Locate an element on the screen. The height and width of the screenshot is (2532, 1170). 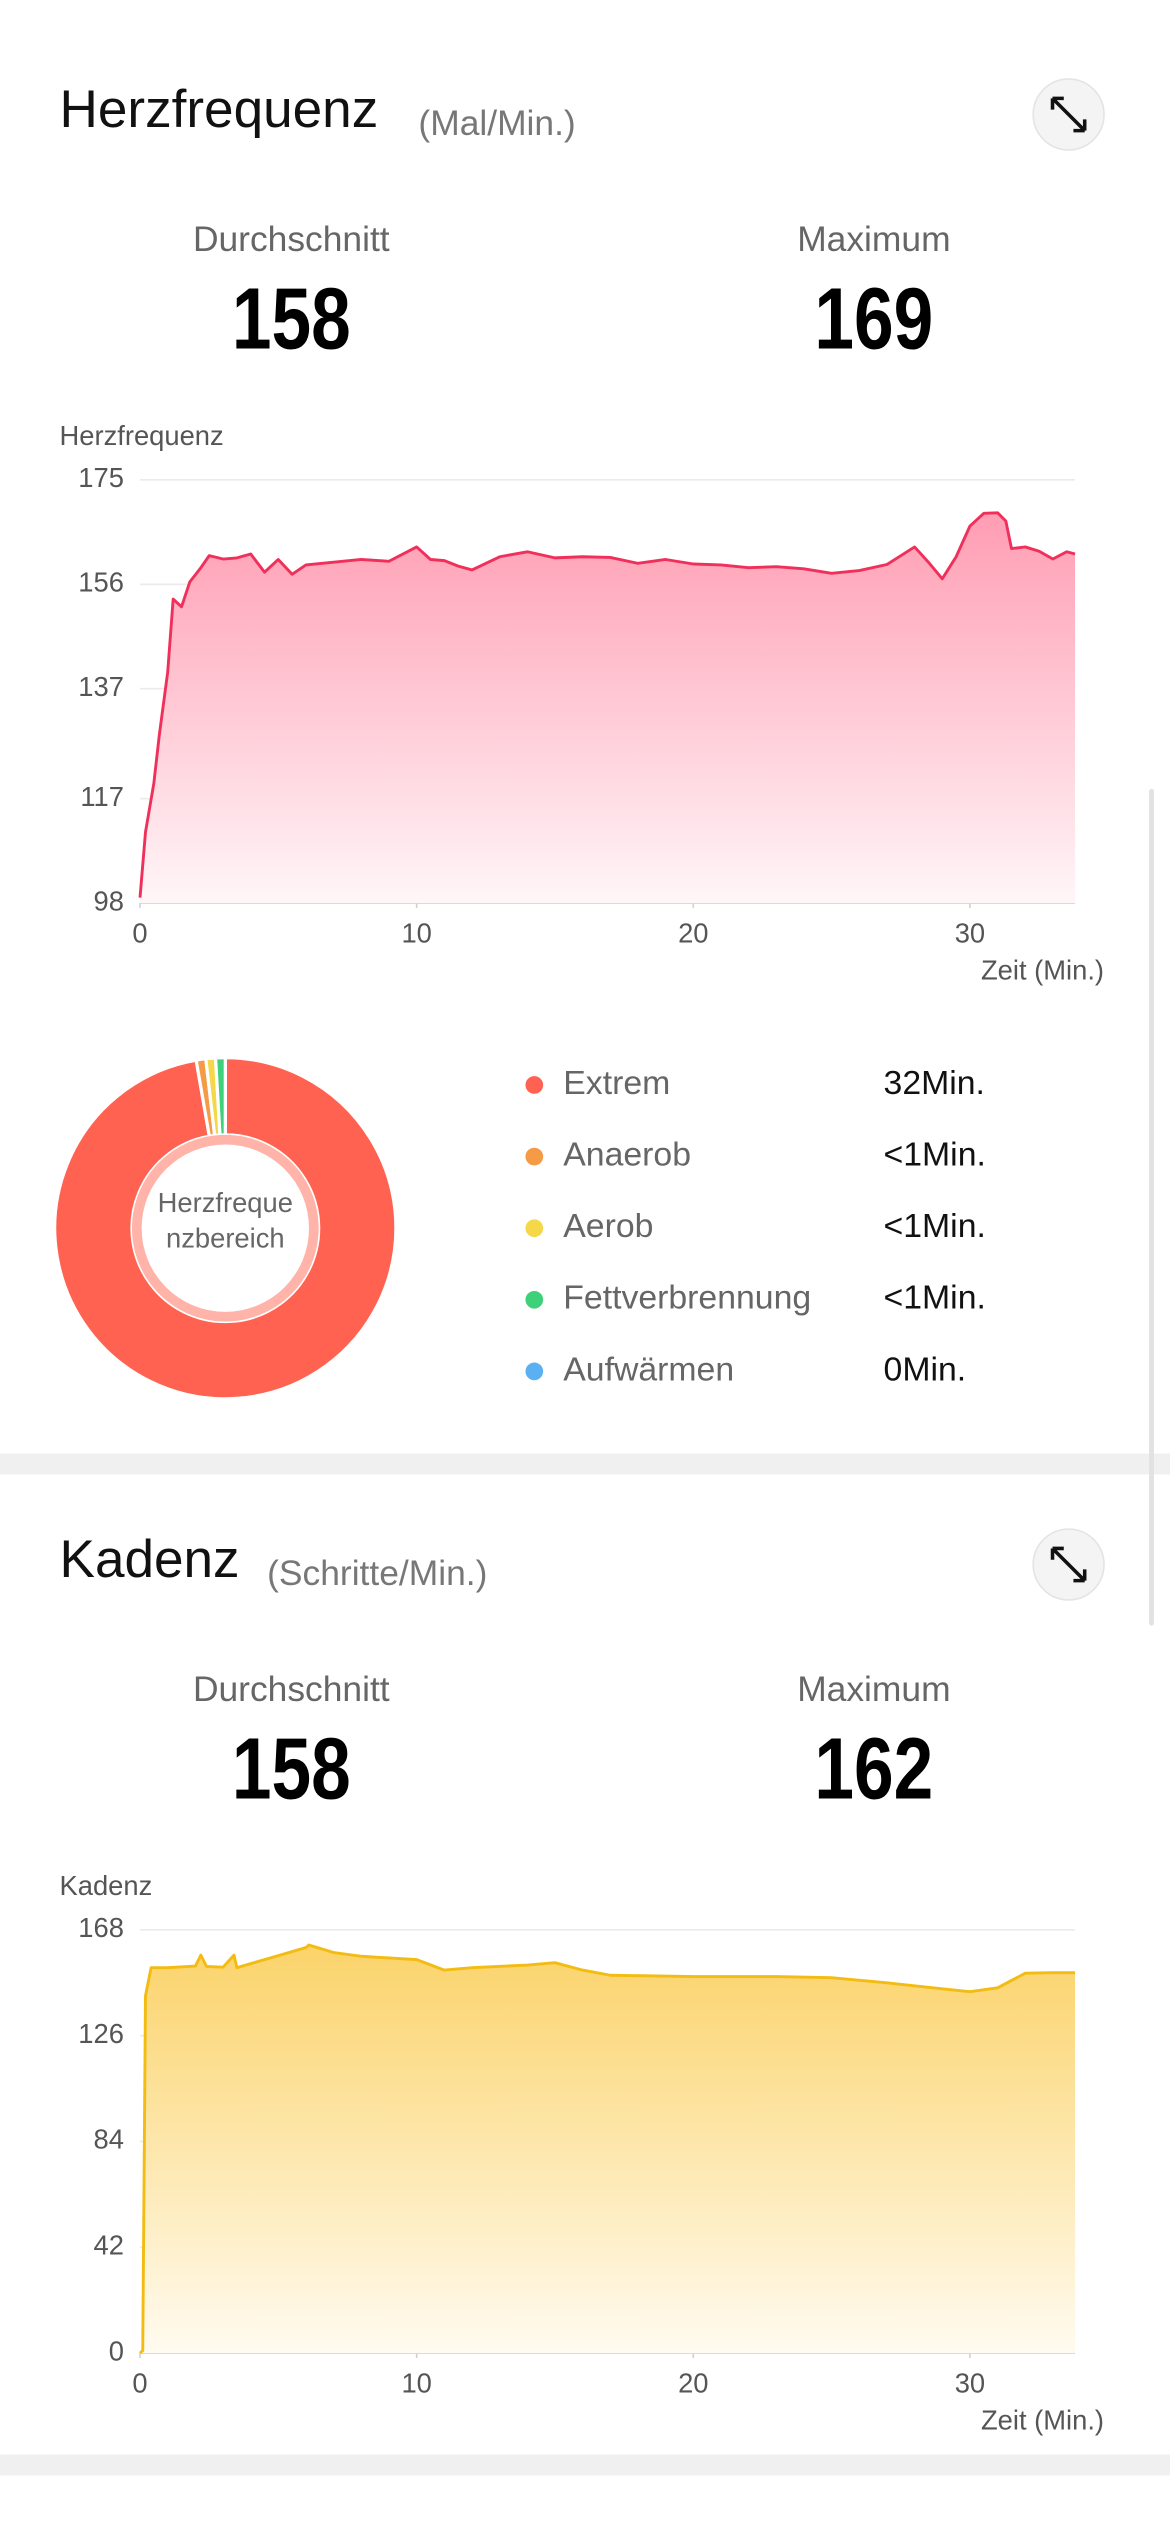
center-label: Herzfrequenzbereich is located at coordinates (225, 1220).